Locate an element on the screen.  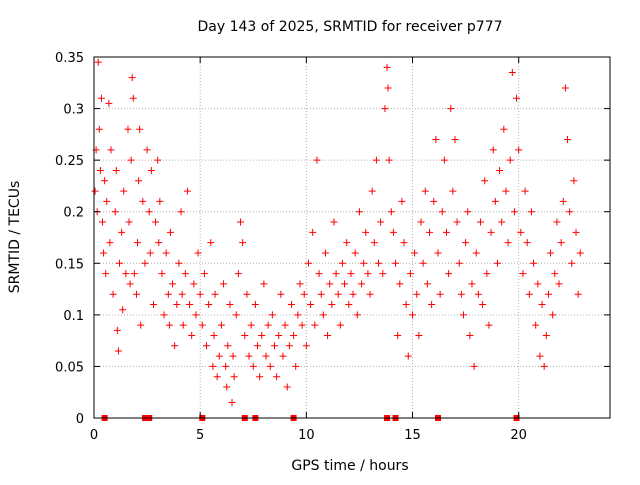
y-tick-label: 0.35 is located at coordinates (69, 58).